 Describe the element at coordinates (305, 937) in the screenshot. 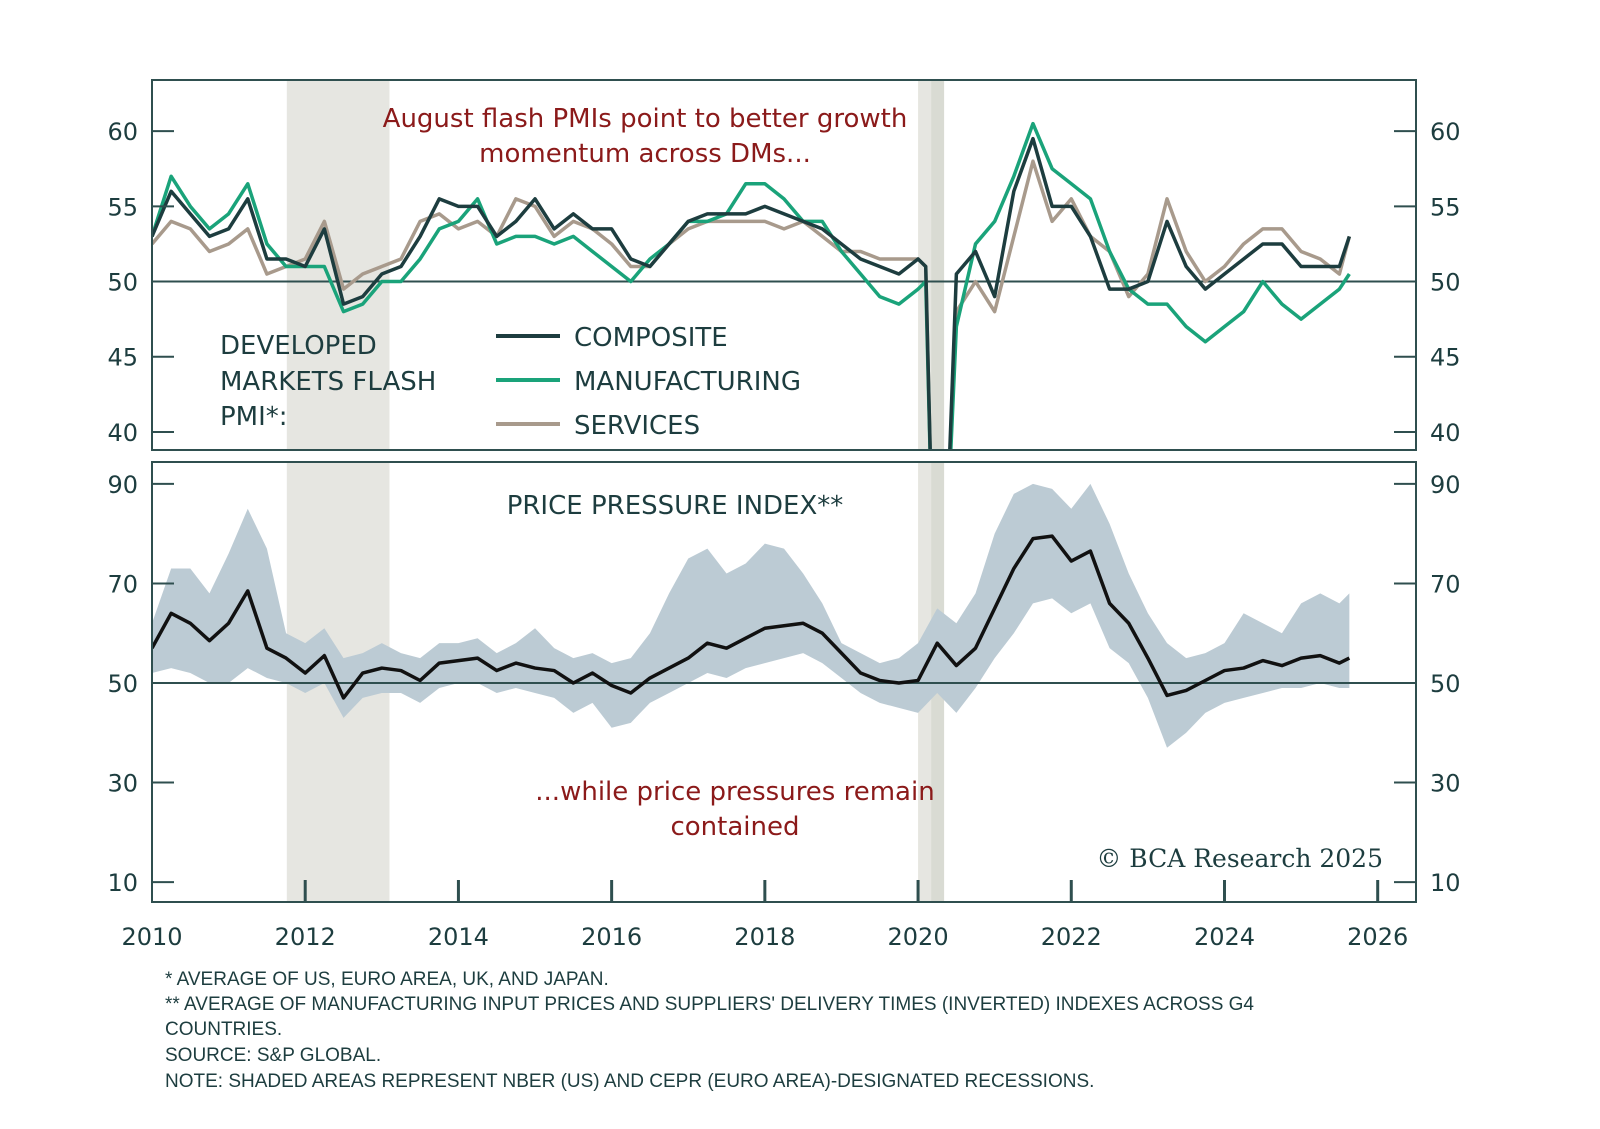

I see `x-tick-label: 2012` at that location.